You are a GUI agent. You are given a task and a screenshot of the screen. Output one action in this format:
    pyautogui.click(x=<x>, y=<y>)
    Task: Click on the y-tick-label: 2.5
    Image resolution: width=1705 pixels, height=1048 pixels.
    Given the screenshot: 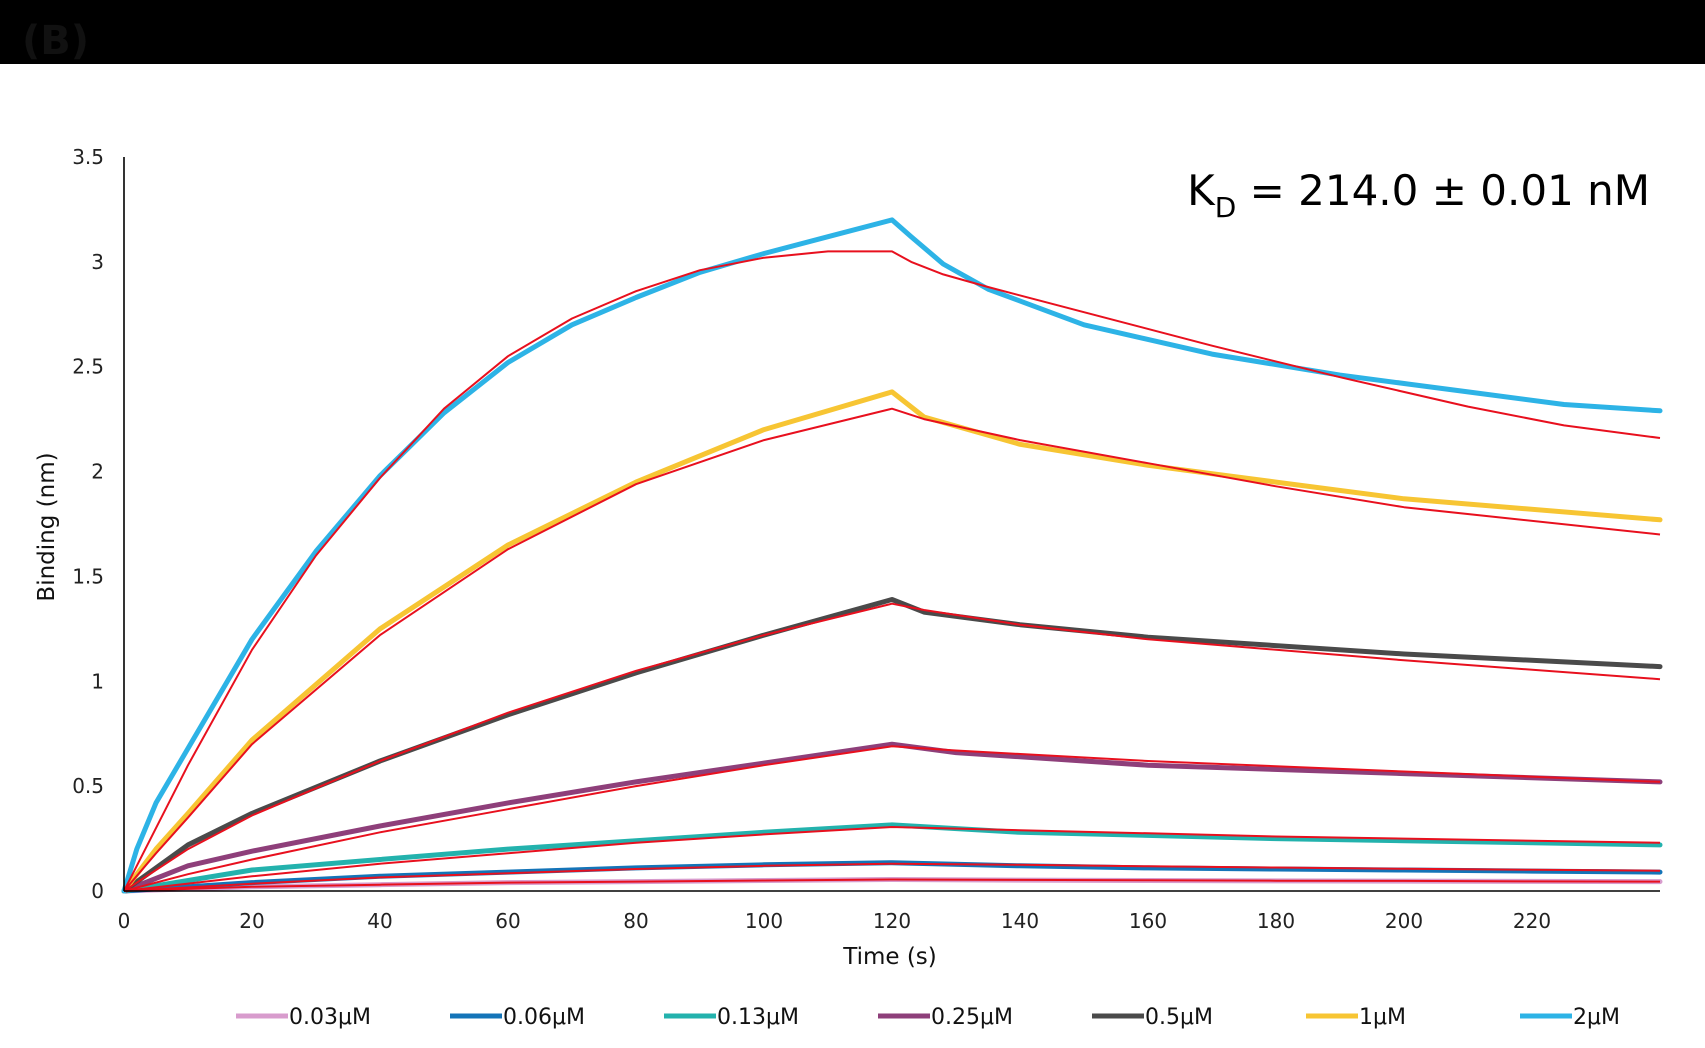 What is the action you would take?
    pyautogui.click(x=88, y=367)
    